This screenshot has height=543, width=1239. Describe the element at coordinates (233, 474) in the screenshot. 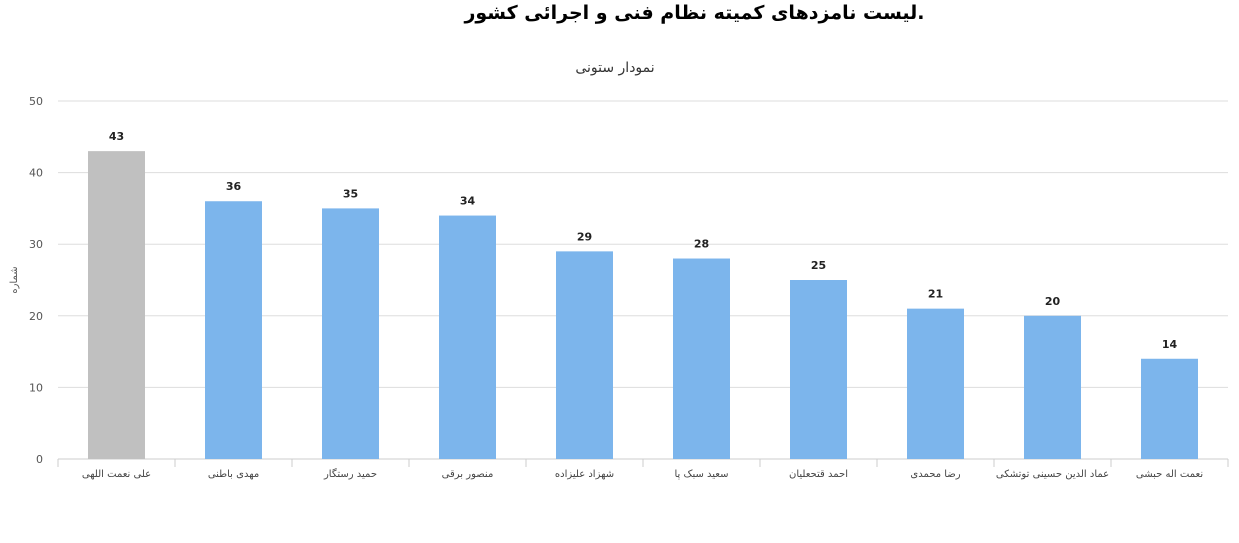

I see `x-category-label: مهدی باطنی` at that location.